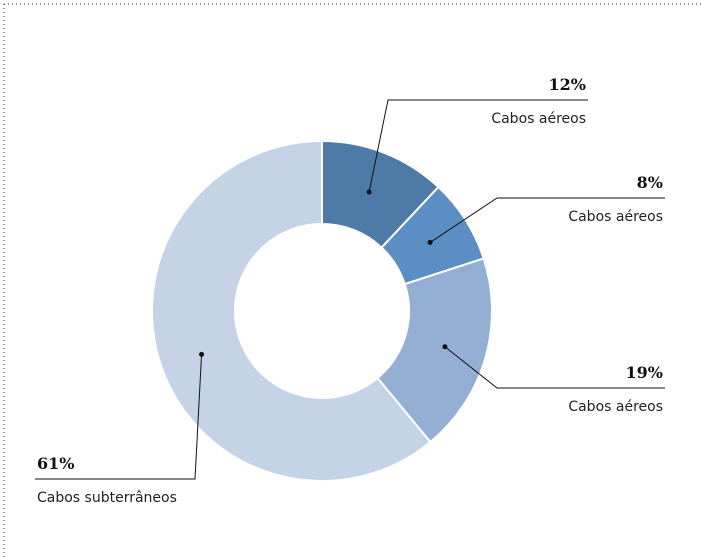 The image size is (701, 558). What do you see at coordinates (567, 84) in the screenshot?
I see `value-label: 12%` at bounding box center [567, 84].